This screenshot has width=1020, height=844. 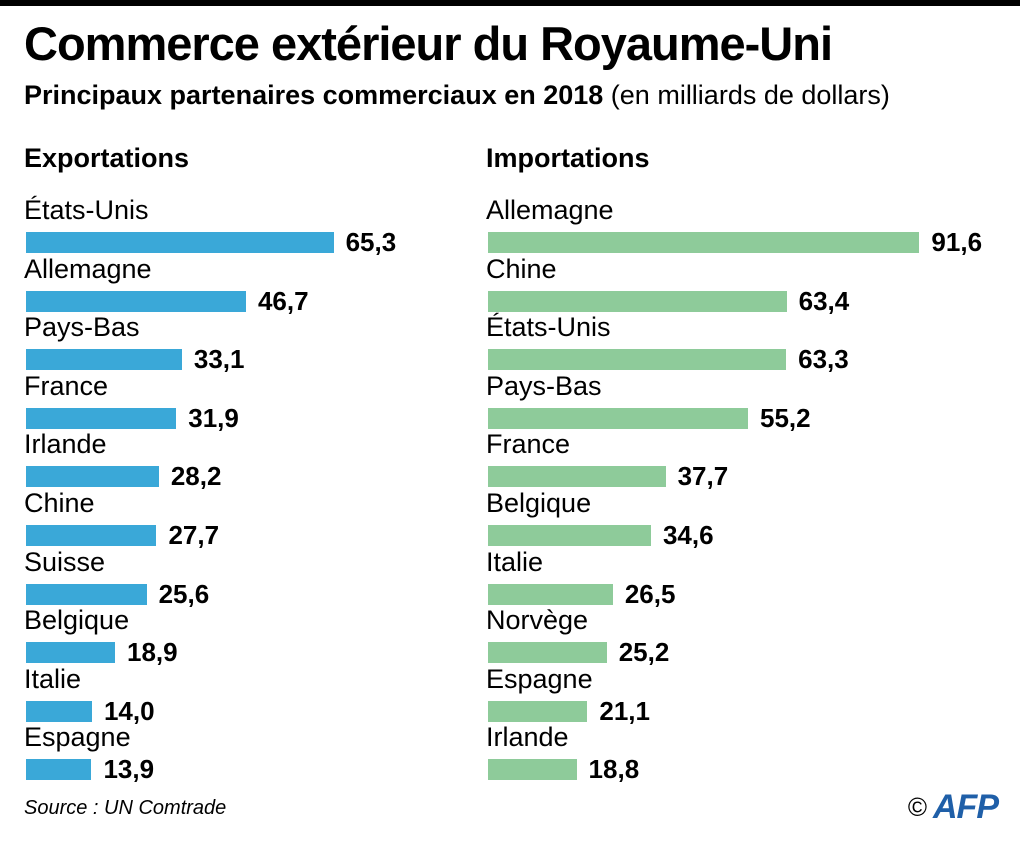 I want to click on import-category-label: Belgique, so click(x=539, y=503).